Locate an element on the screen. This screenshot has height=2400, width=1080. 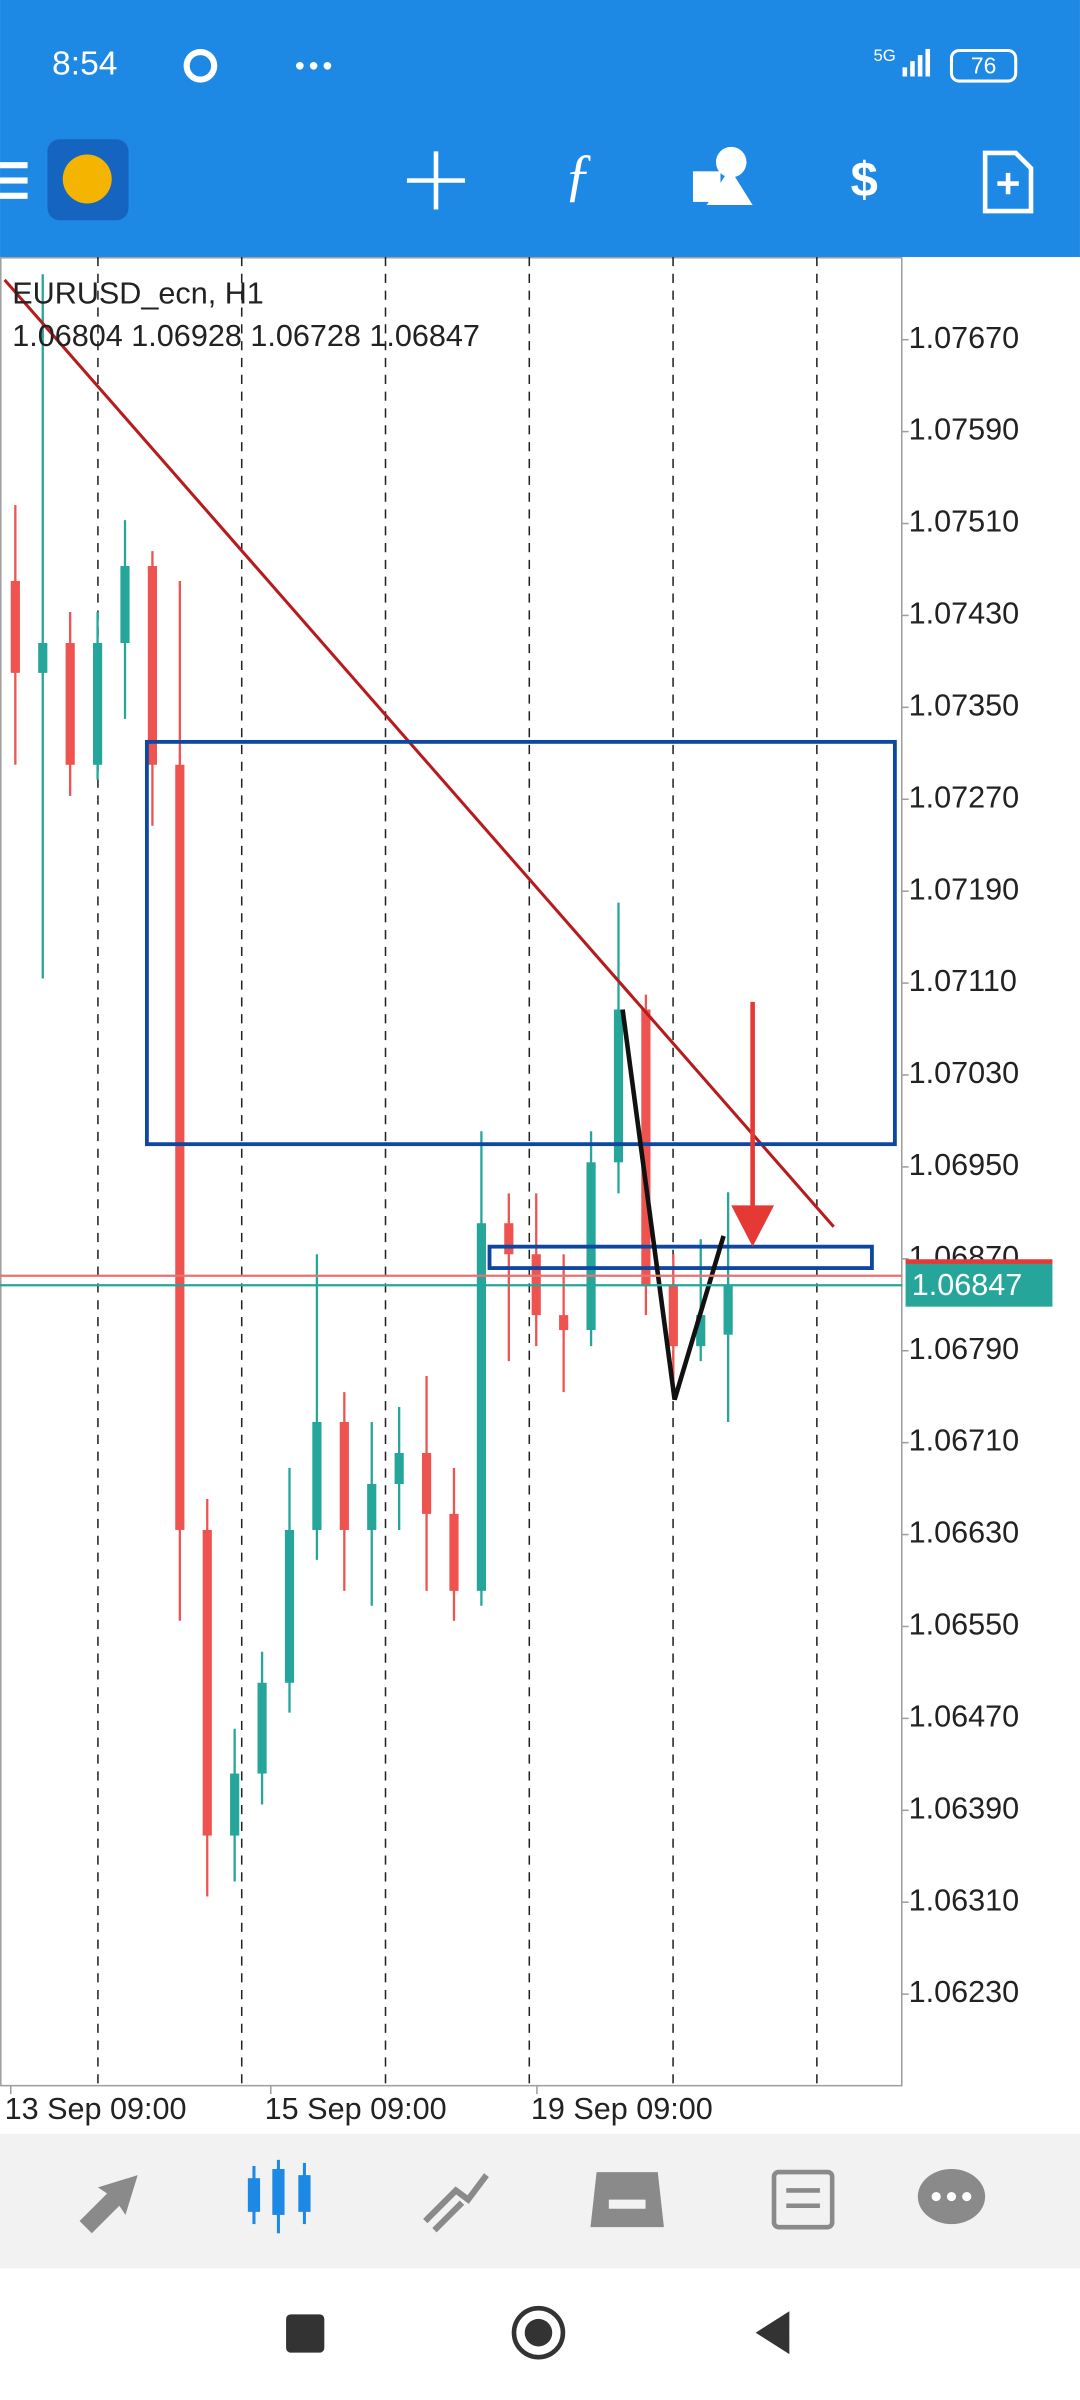
y-tick-label: 1.07430 is located at coordinates (964, 614).